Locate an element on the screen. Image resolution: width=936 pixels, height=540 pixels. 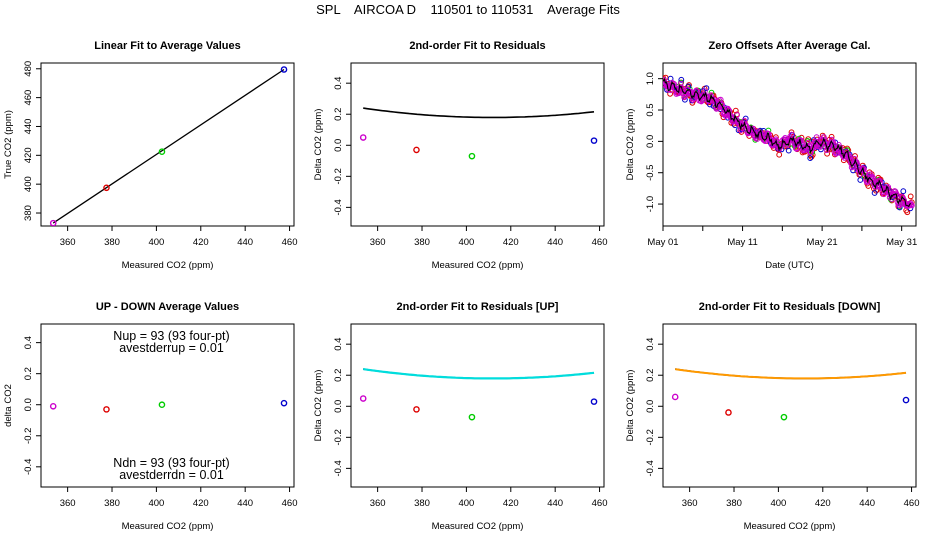
x-tick-label: May 31 is located at coordinates (901, 242).